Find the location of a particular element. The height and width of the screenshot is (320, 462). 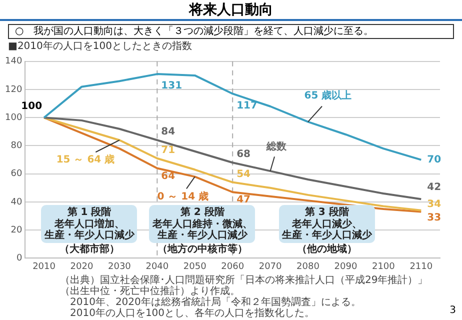

text: 3 is located at coordinates (453, 310).